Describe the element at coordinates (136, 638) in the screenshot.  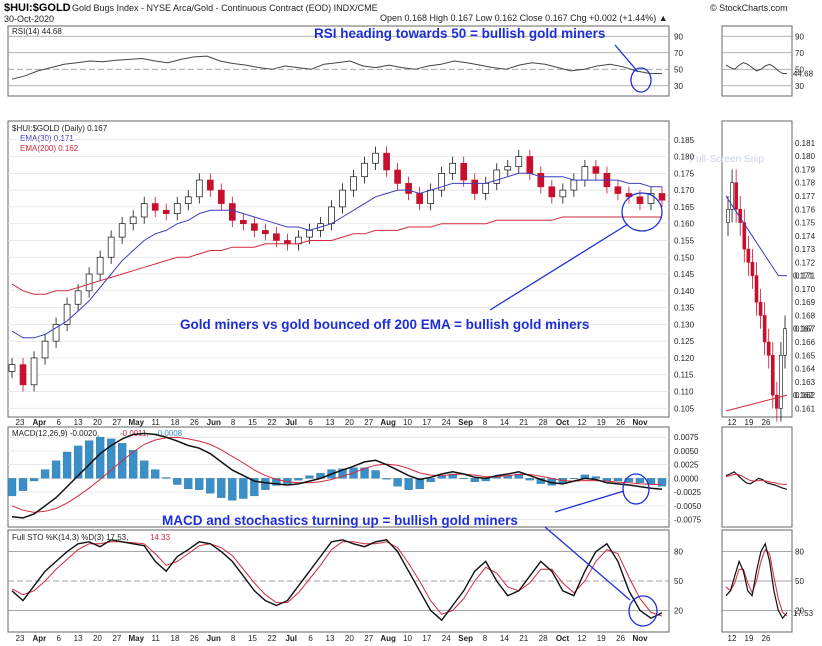
I see `x-axis-label-bottom: May` at that location.